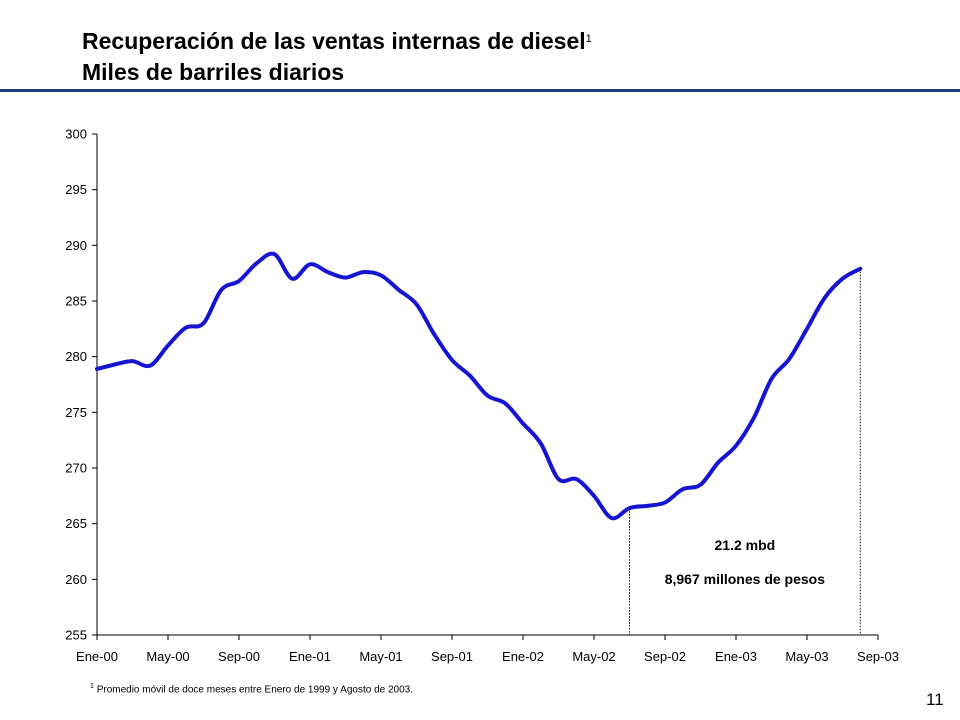 This screenshot has height=720, width=960. What do you see at coordinates (76, 189) in the screenshot?
I see `y-tick-label: 295` at bounding box center [76, 189].